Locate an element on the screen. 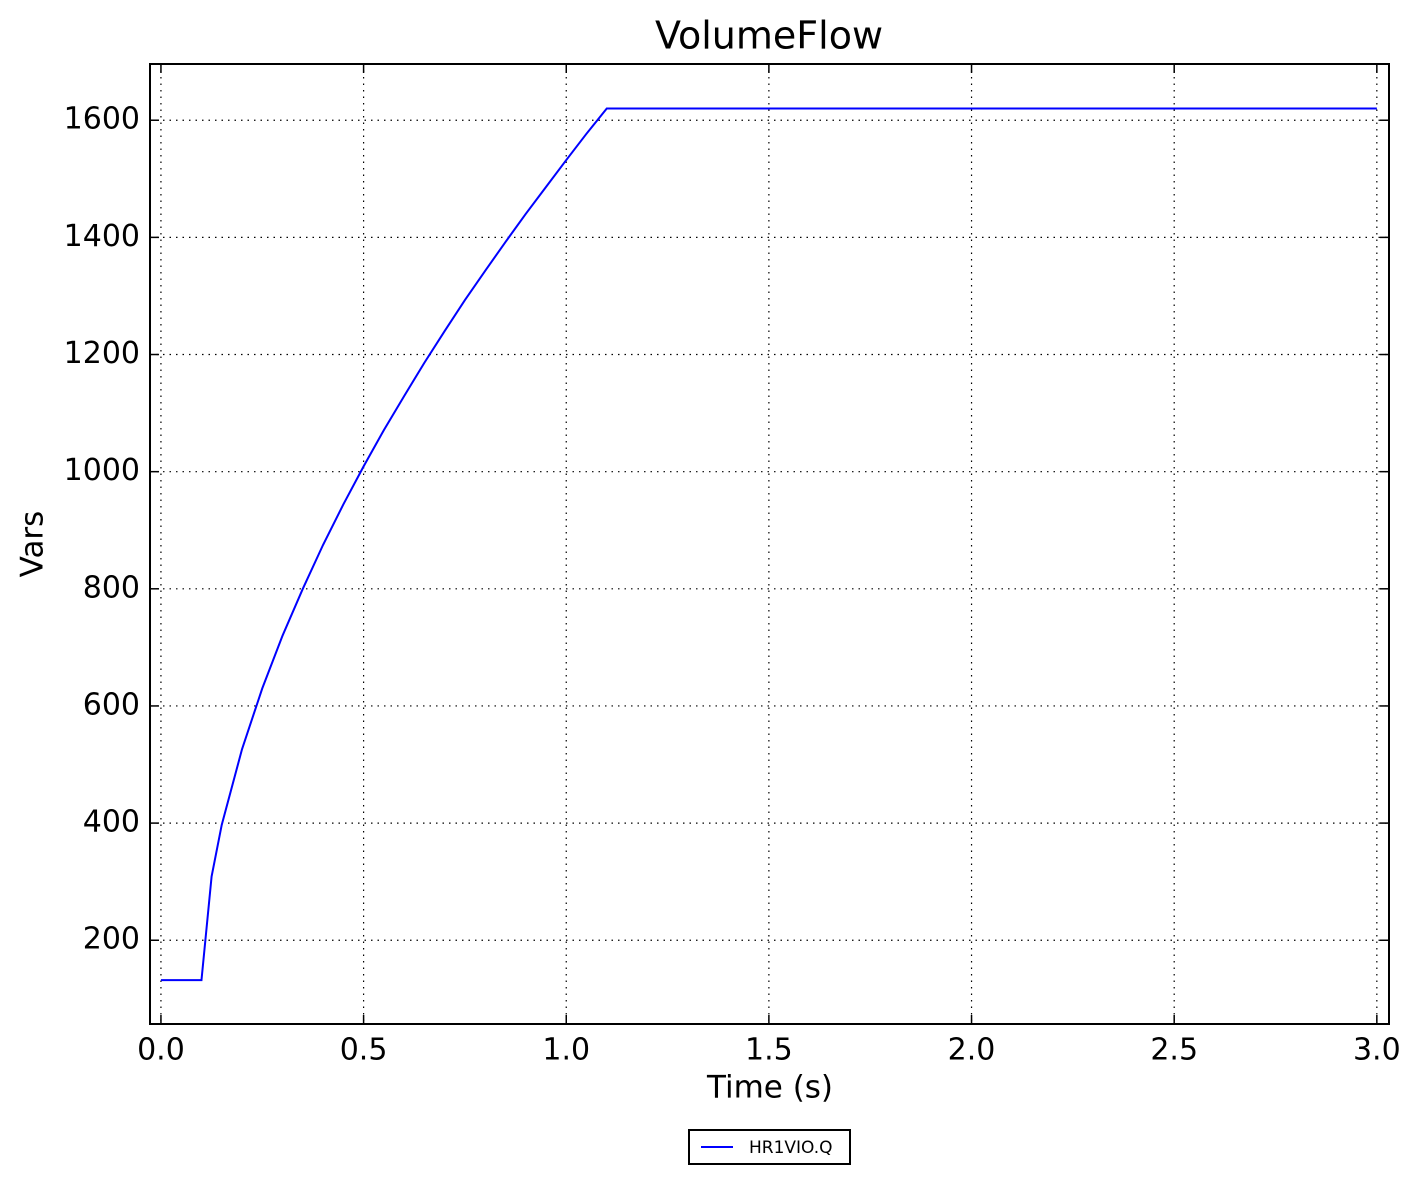  y-tick-label: 800 is located at coordinates (111, 587).